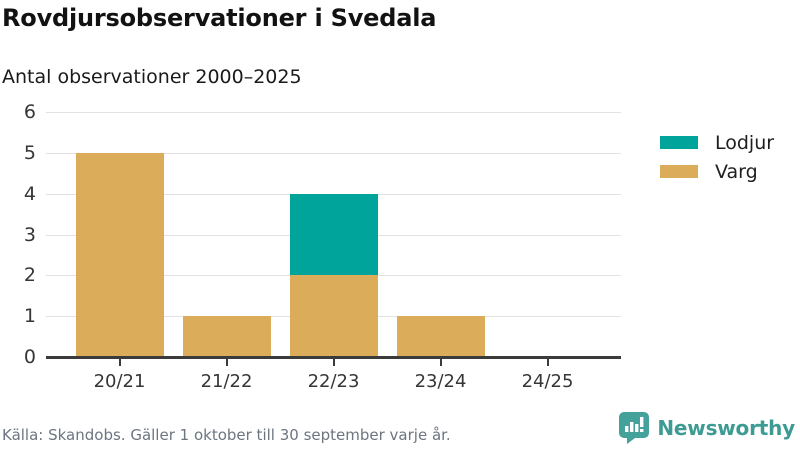 The width and height of the screenshot is (800, 450). Describe the element at coordinates (634, 428) in the screenshot. I see `newsworthy-speech-bubble-barchart-icon` at that location.